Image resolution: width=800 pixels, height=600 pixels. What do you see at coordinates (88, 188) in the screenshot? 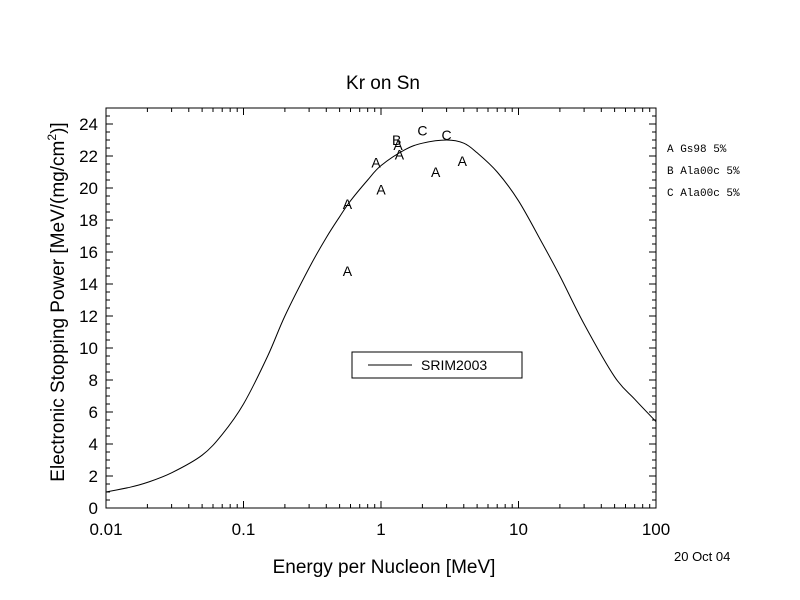
I see `y-tick-label: 20` at bounding box center [88, 188].